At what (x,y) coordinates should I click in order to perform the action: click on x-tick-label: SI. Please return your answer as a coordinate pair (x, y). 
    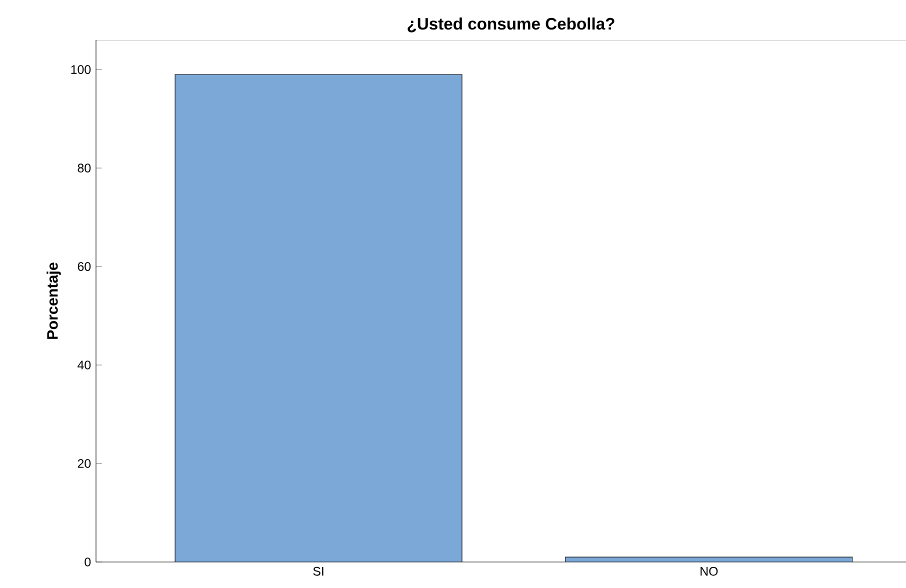
    Looking at the image, I should click on (318, 571).